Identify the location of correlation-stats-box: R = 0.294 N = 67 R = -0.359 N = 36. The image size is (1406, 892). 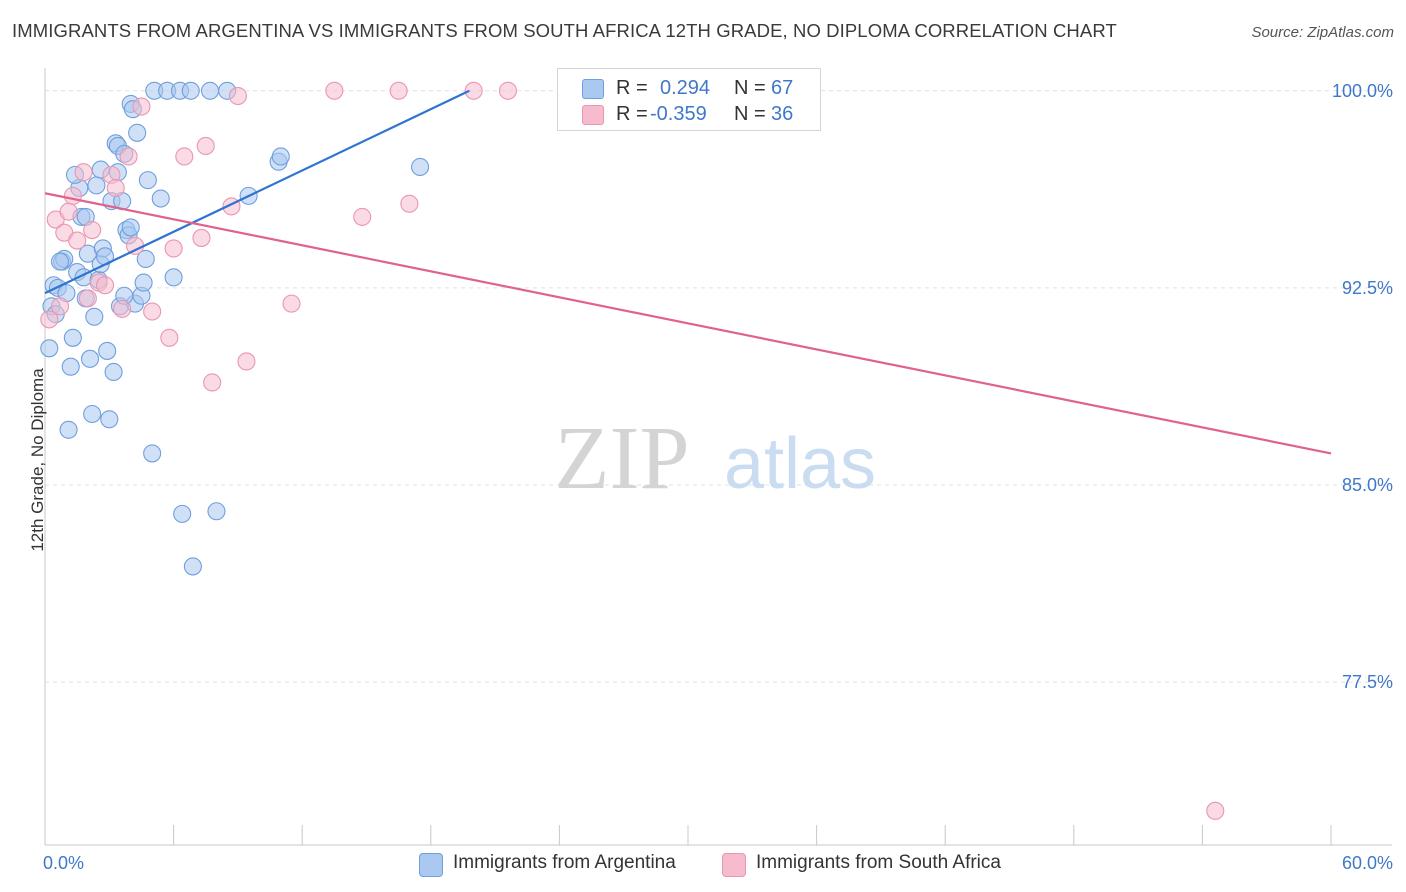
(689, 99).